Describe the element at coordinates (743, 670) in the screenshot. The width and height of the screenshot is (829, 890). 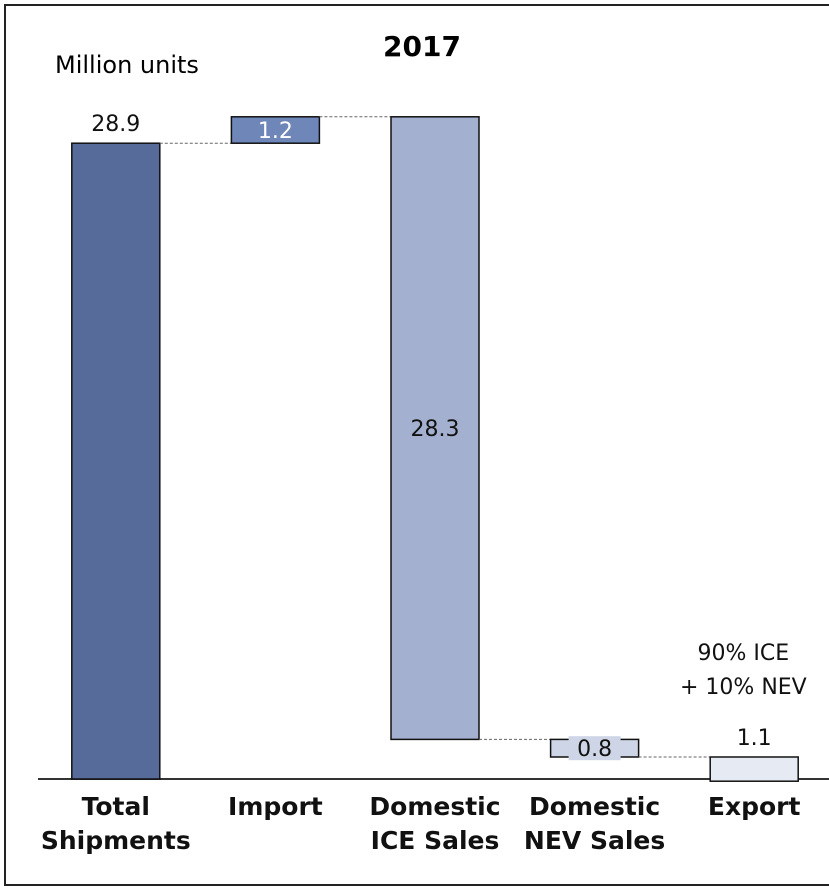
I see `annotation: 90% ICE + 10% NEV` at that location.